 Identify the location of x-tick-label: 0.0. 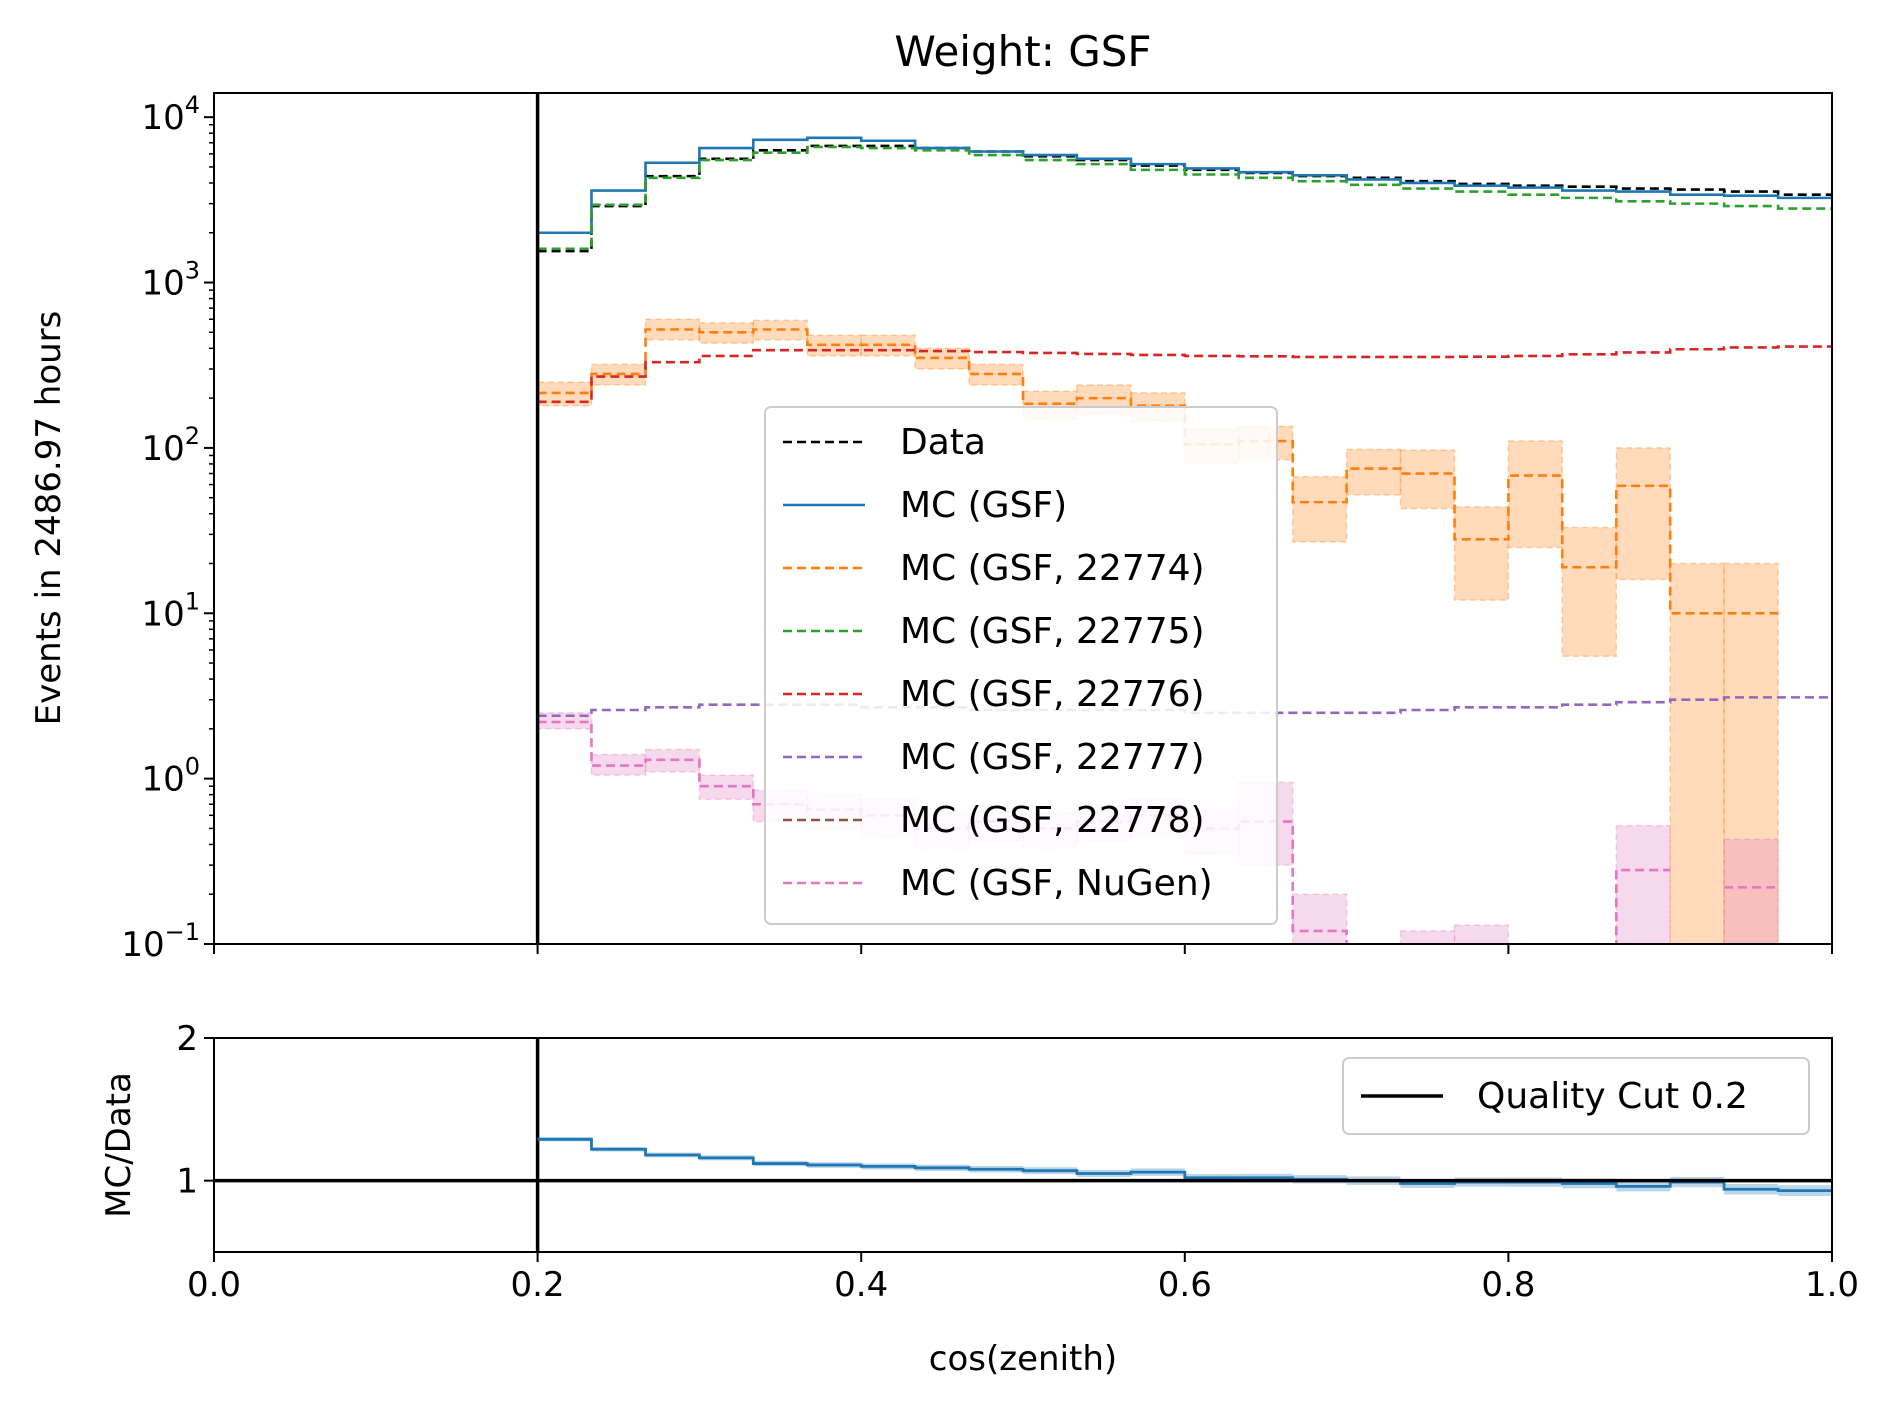
(214, 1285).